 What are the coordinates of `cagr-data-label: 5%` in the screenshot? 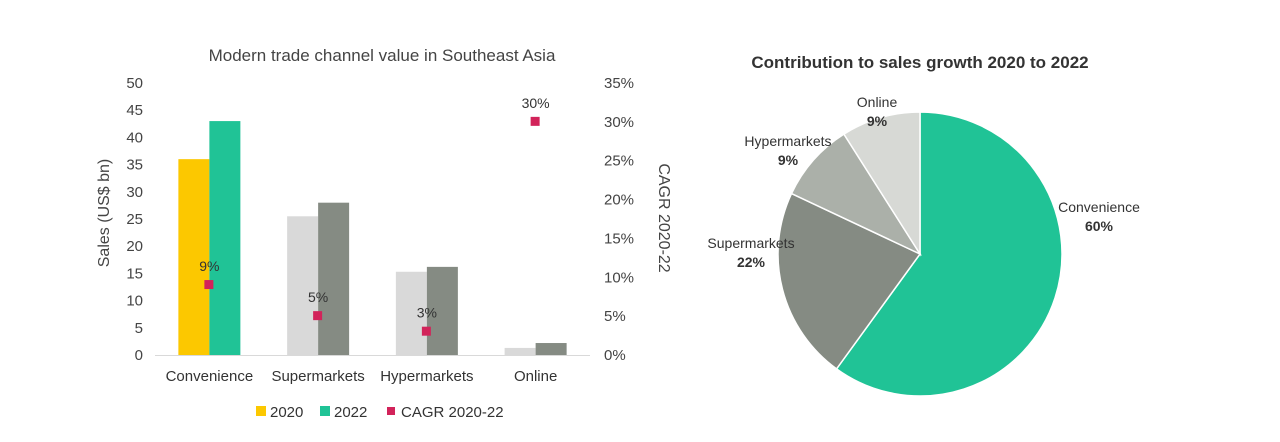 It's located at (318, 297).